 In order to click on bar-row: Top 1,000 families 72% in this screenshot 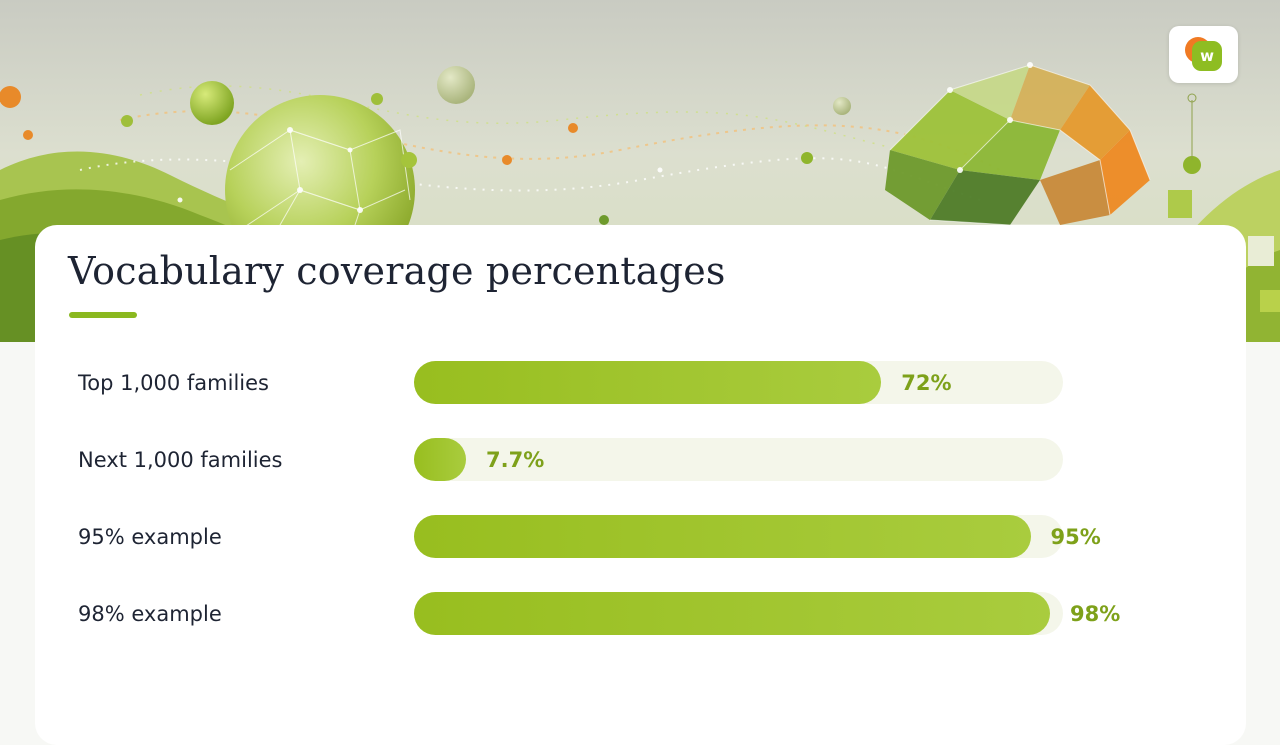, I will do `click(640, 383)`.